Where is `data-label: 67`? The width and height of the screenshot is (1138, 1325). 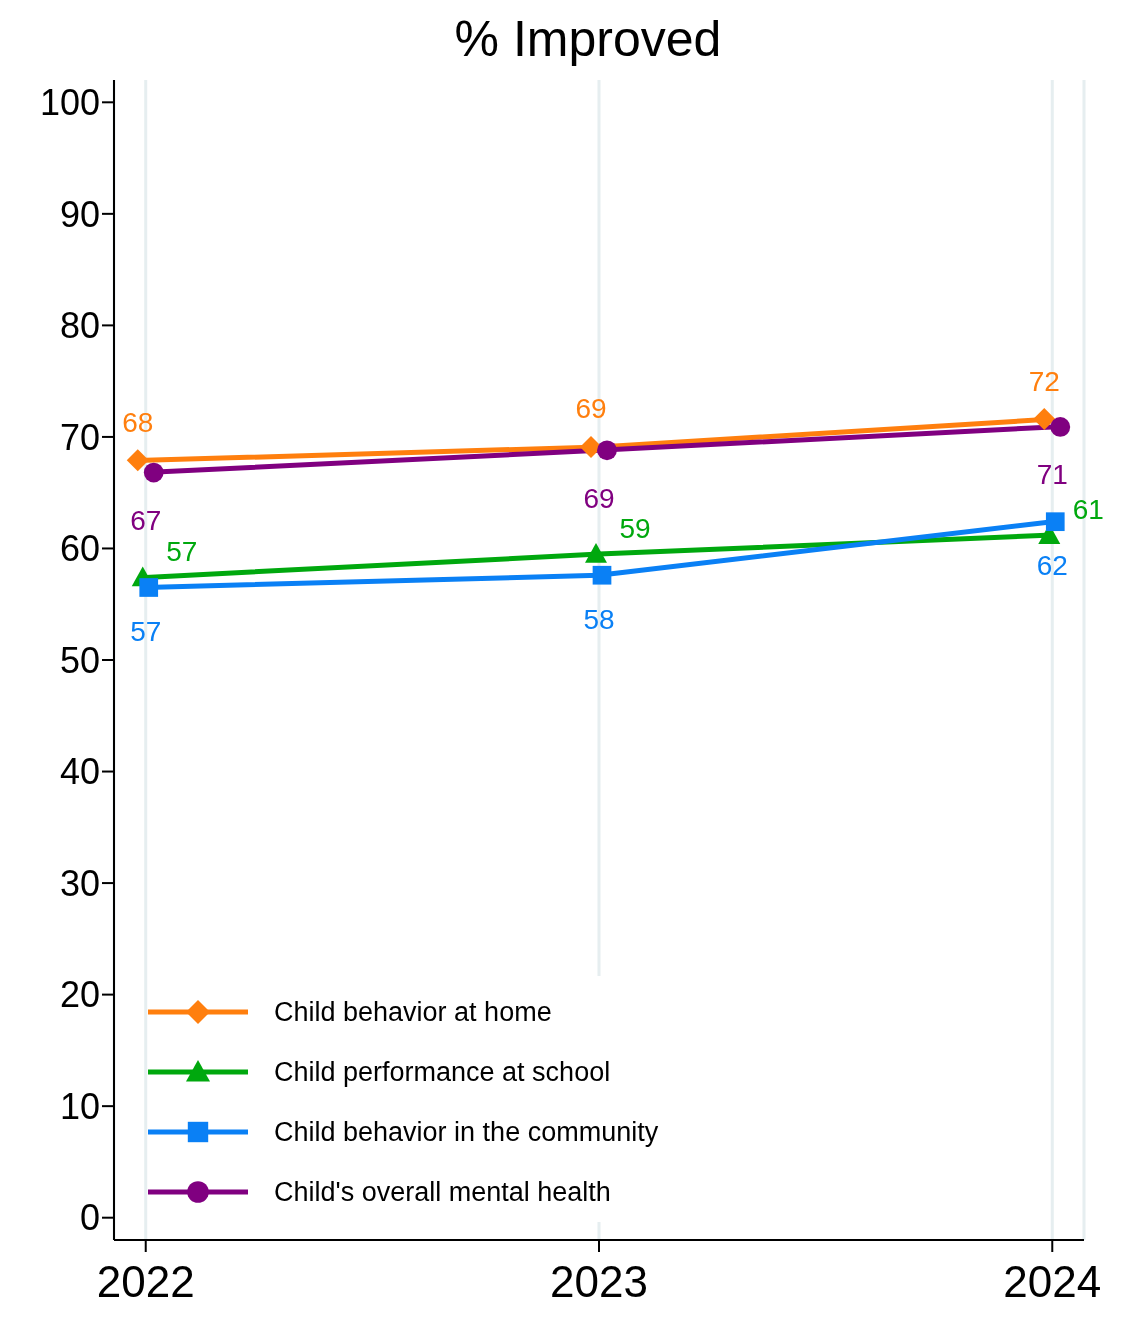 data-label: 67 is located at coordinates (146, 521).